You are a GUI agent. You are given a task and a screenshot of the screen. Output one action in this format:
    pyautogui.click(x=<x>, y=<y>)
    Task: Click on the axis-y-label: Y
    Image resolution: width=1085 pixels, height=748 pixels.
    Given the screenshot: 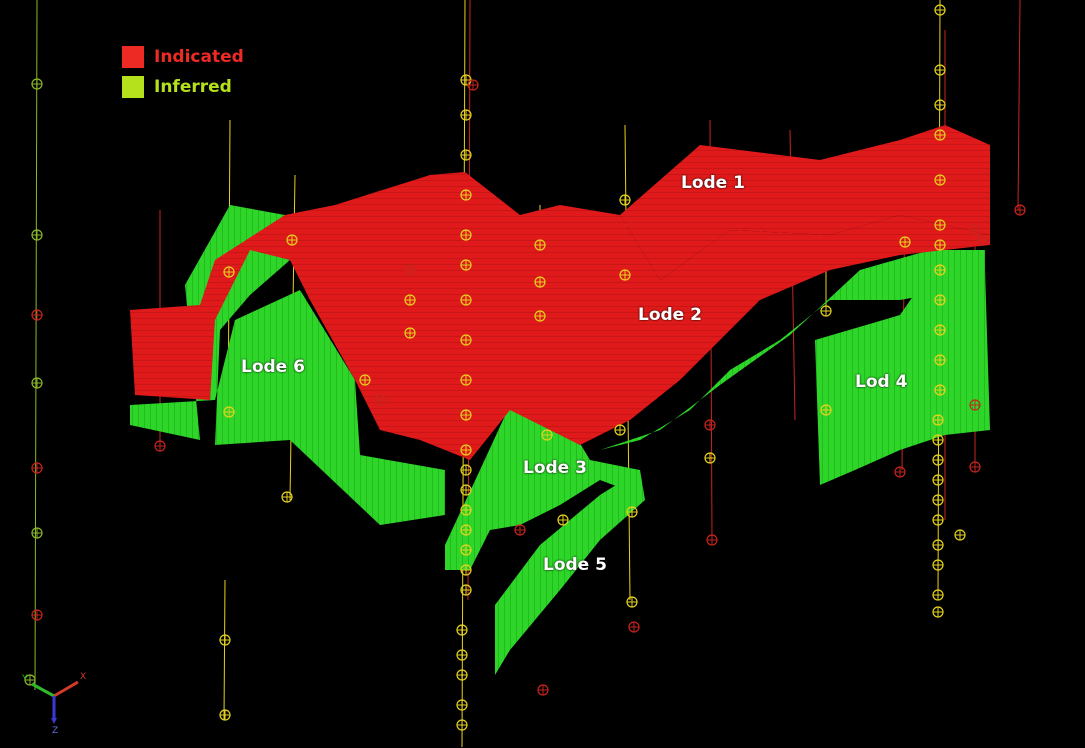 What is the action you would take?
    pyautogui.click(x=25, y=679)
    